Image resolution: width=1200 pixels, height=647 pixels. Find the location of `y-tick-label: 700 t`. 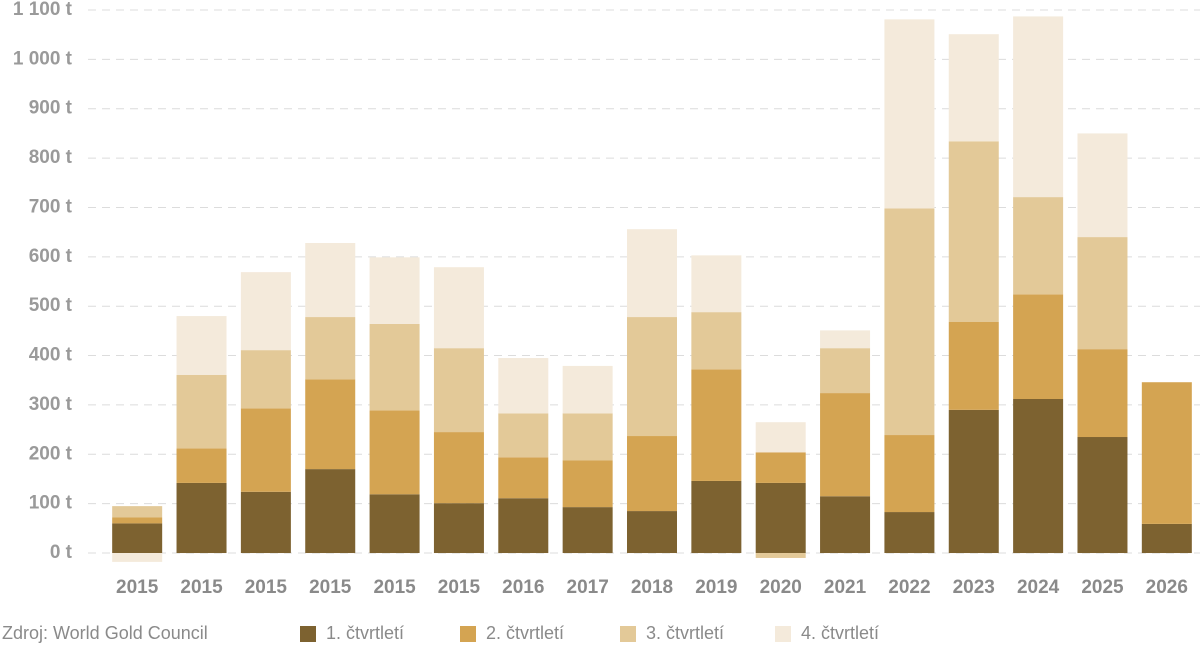

y-tick-label: 700 t is located at coordinates (51, 206).